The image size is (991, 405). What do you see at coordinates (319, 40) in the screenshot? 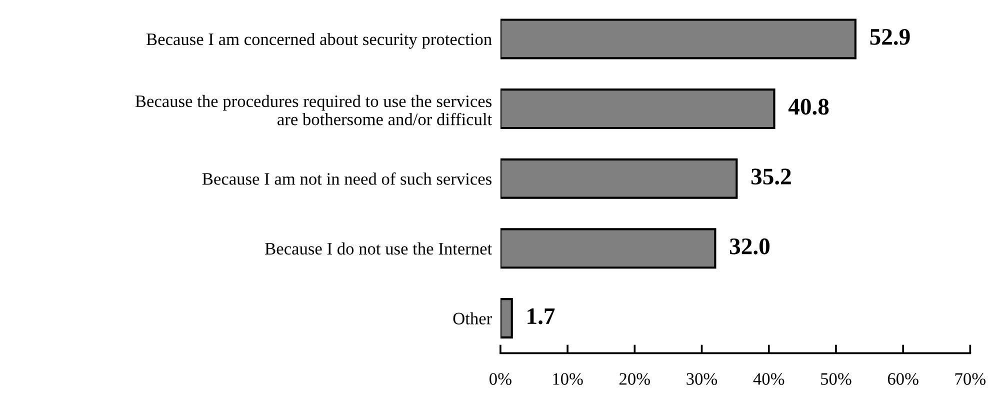
I see `y-tick-label: Because I am concerned about security protection` at bounding box center [319, 40].